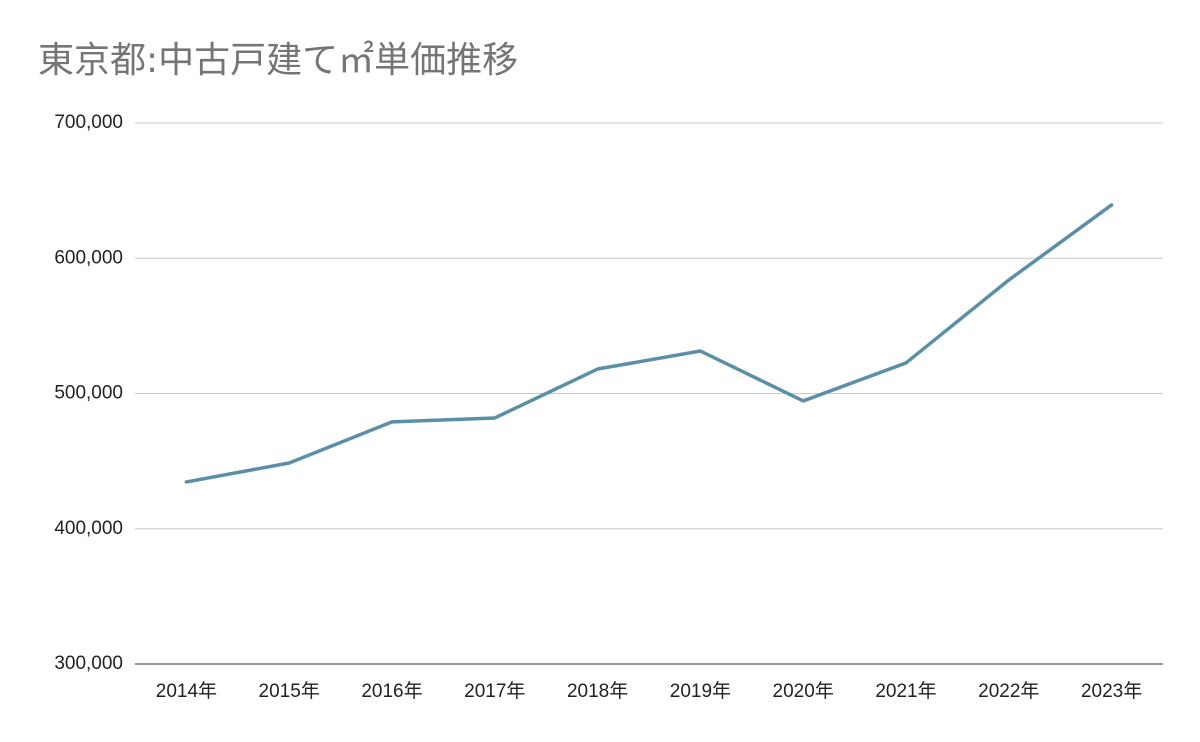 The image size is (1200, 742). What do you see at coordinates (700, 691) in the screenshot?
I see `x-tick-label: 2019年` at bounding box center [700, 691].